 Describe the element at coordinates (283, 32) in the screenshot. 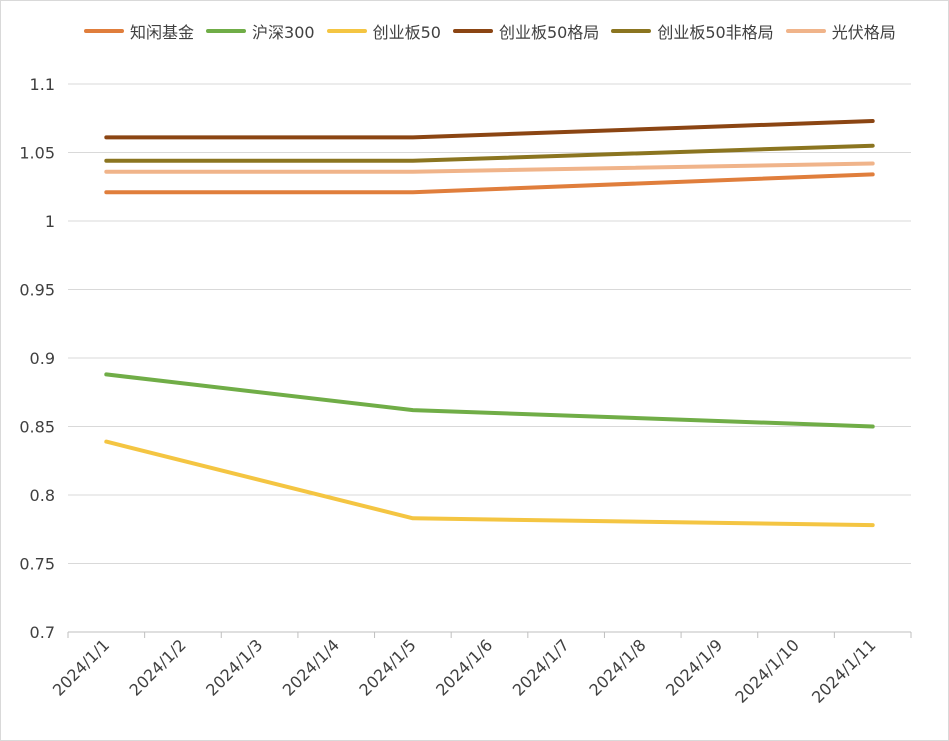

I see `legend-label: 沪深300` at that location.